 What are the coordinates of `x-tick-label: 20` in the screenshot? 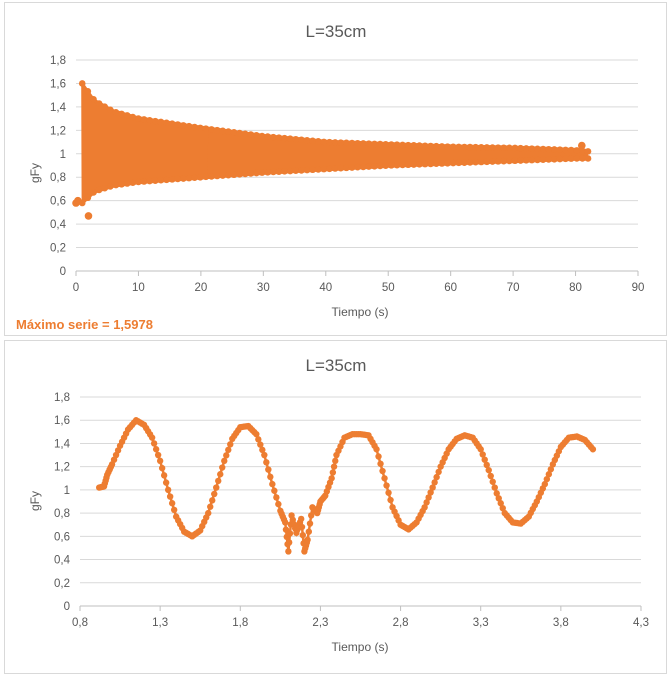 It's located at (200, 288).